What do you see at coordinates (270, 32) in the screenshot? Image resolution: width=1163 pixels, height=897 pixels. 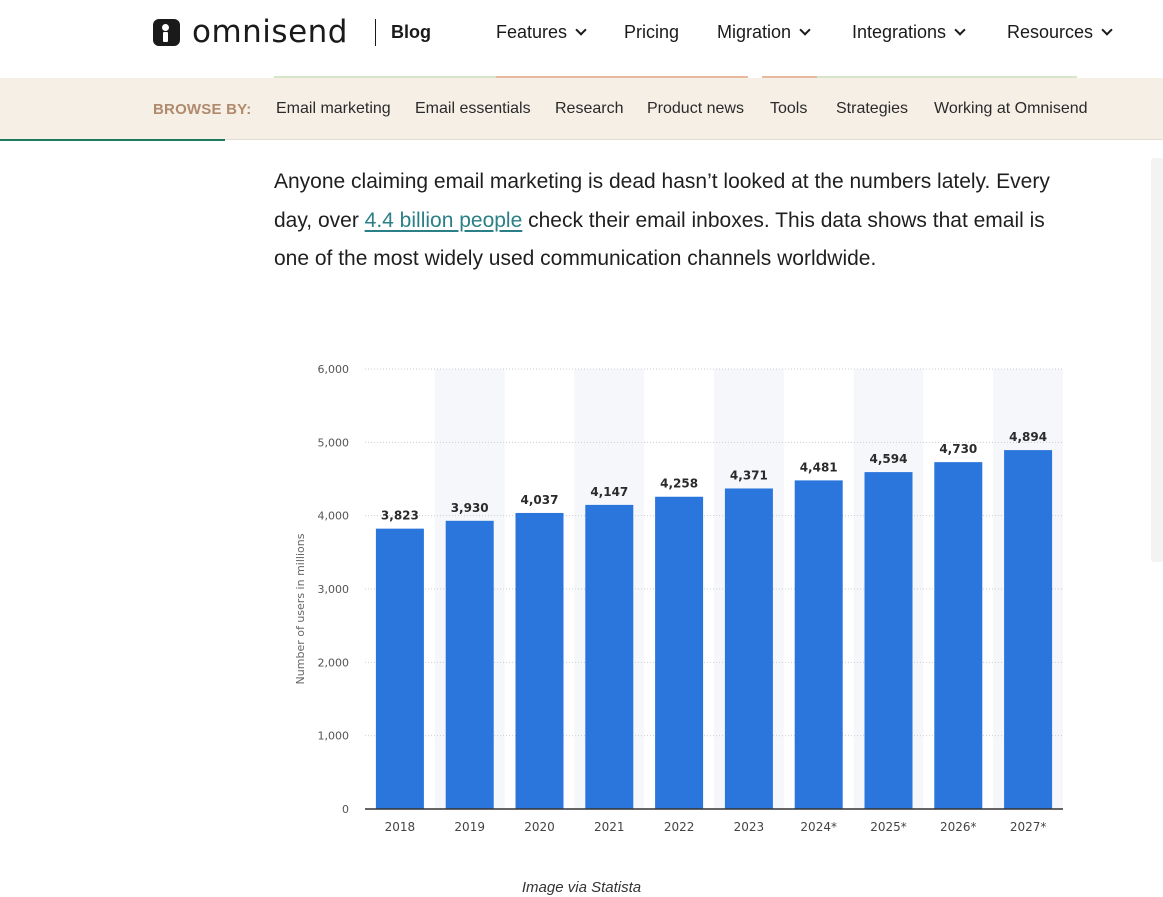 I see `logo-text: omnisend` at bounding box center [270, 32].